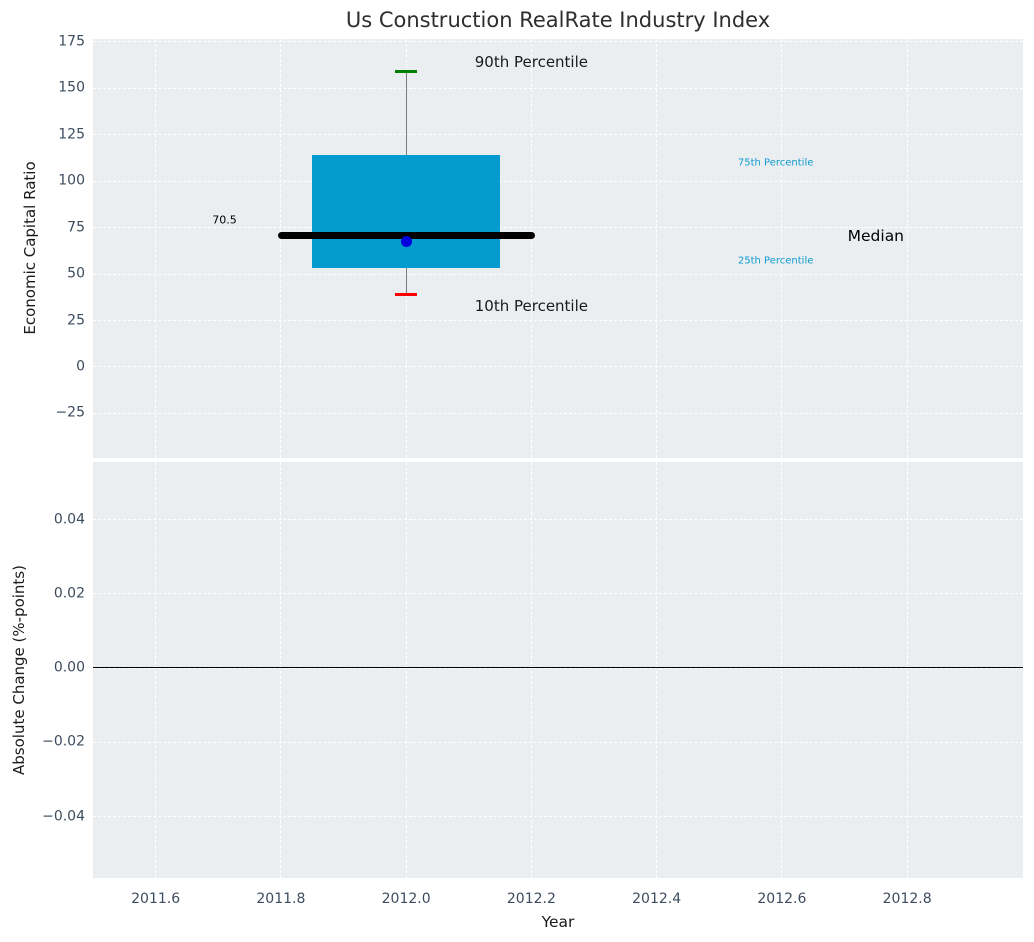 This screenshot has height=942, width=1034. Describe the element at coordinates (30, 248) in the screenshot. I see `top-y-axis-label: Economic Capital Ratio` at that location.